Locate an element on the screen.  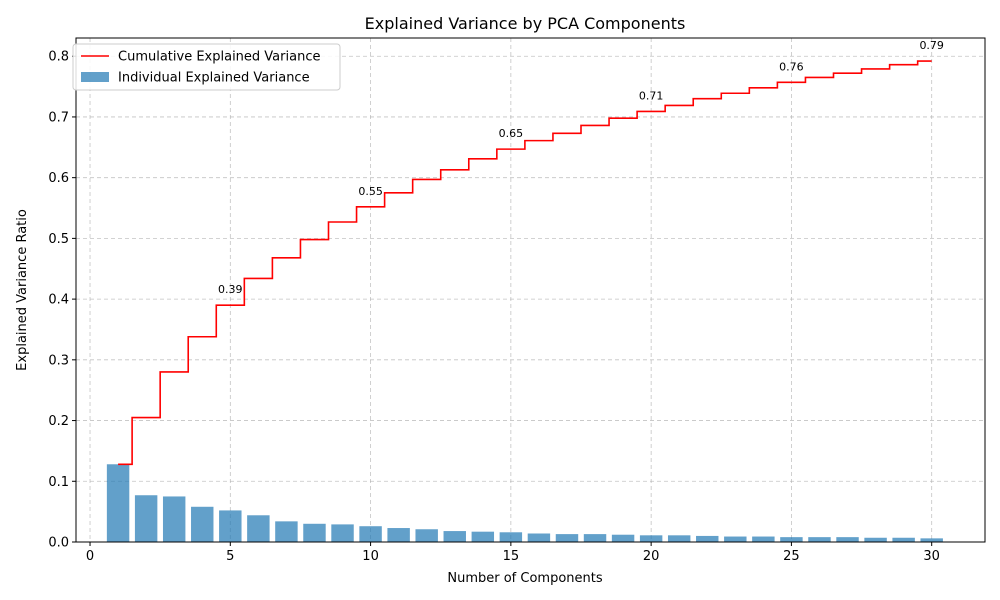
y-tick-label: 0.3 is located at coordinates (58, 360).